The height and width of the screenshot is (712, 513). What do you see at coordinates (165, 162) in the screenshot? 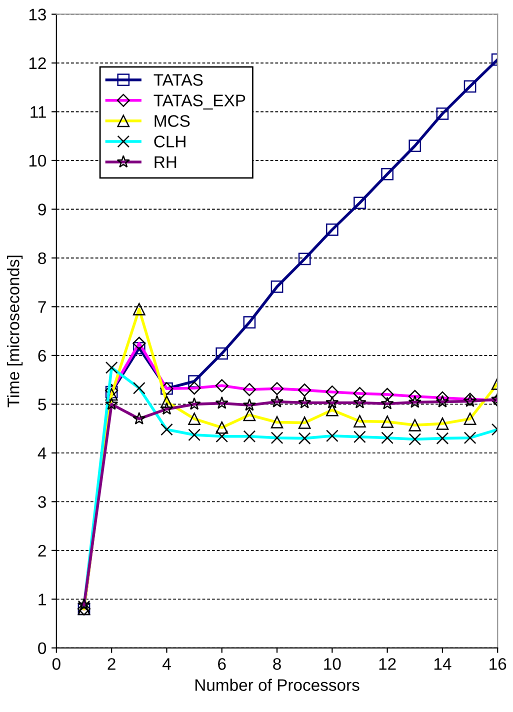
I see `legend-label: RH` at bounding box center [165, 162].